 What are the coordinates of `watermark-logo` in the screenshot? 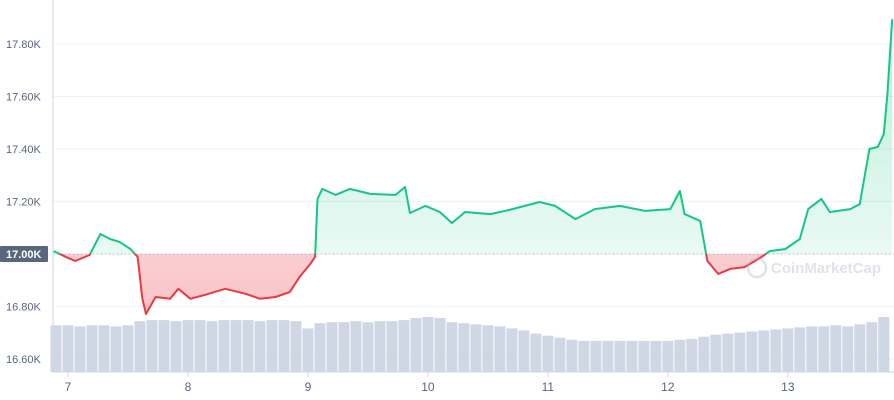 It's located at (757, 268).